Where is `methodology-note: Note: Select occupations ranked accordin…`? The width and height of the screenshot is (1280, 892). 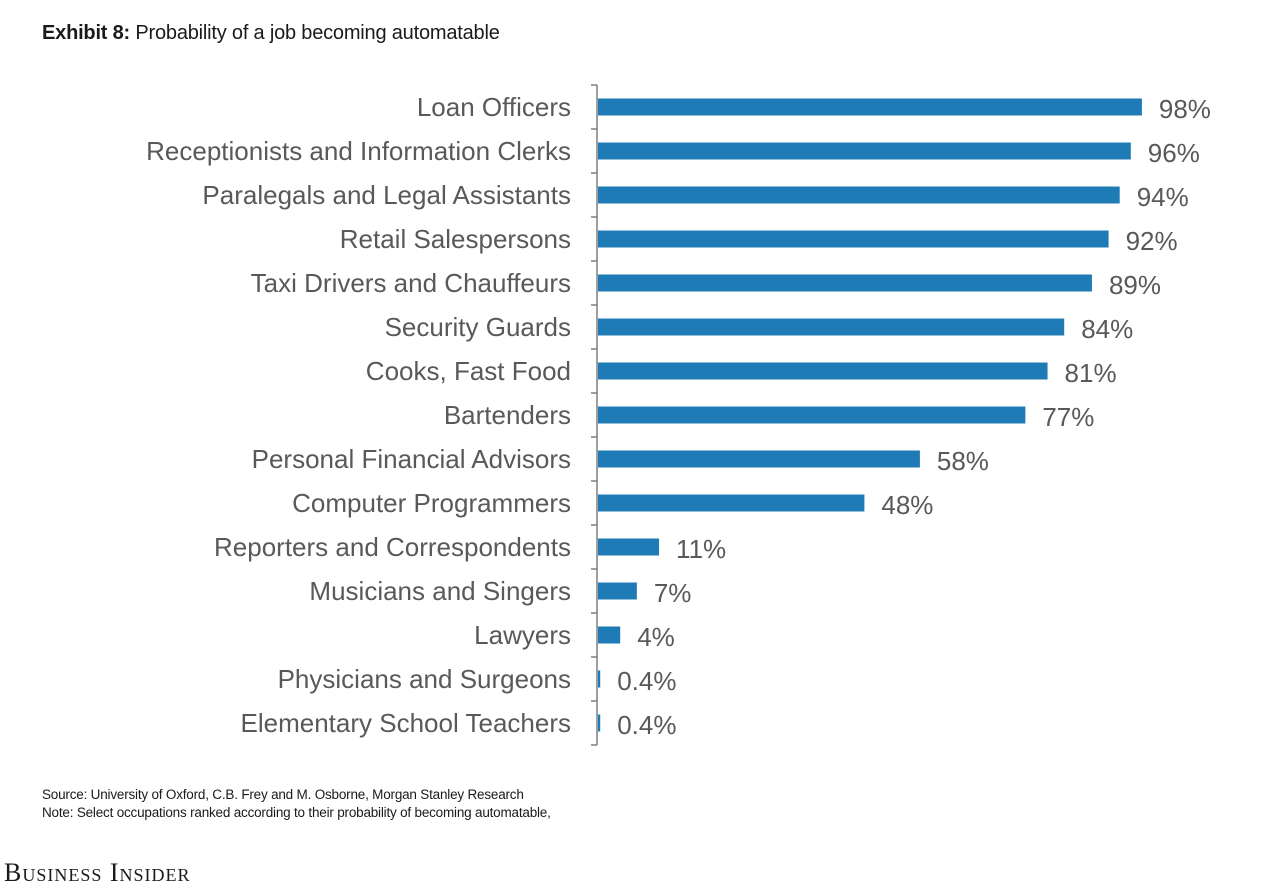 methodology-note: Note: Select occupations ranked accordin… is located at coordinates (296, 812).